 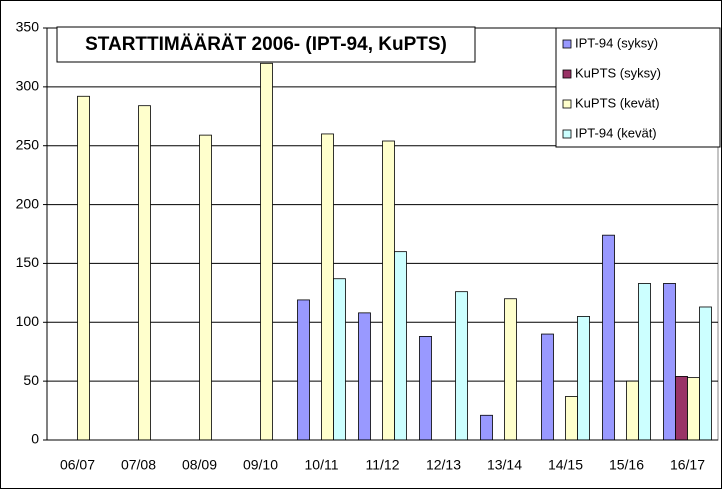 I want to click on x-tick-label: 14/15, so click(x=565, y=465).